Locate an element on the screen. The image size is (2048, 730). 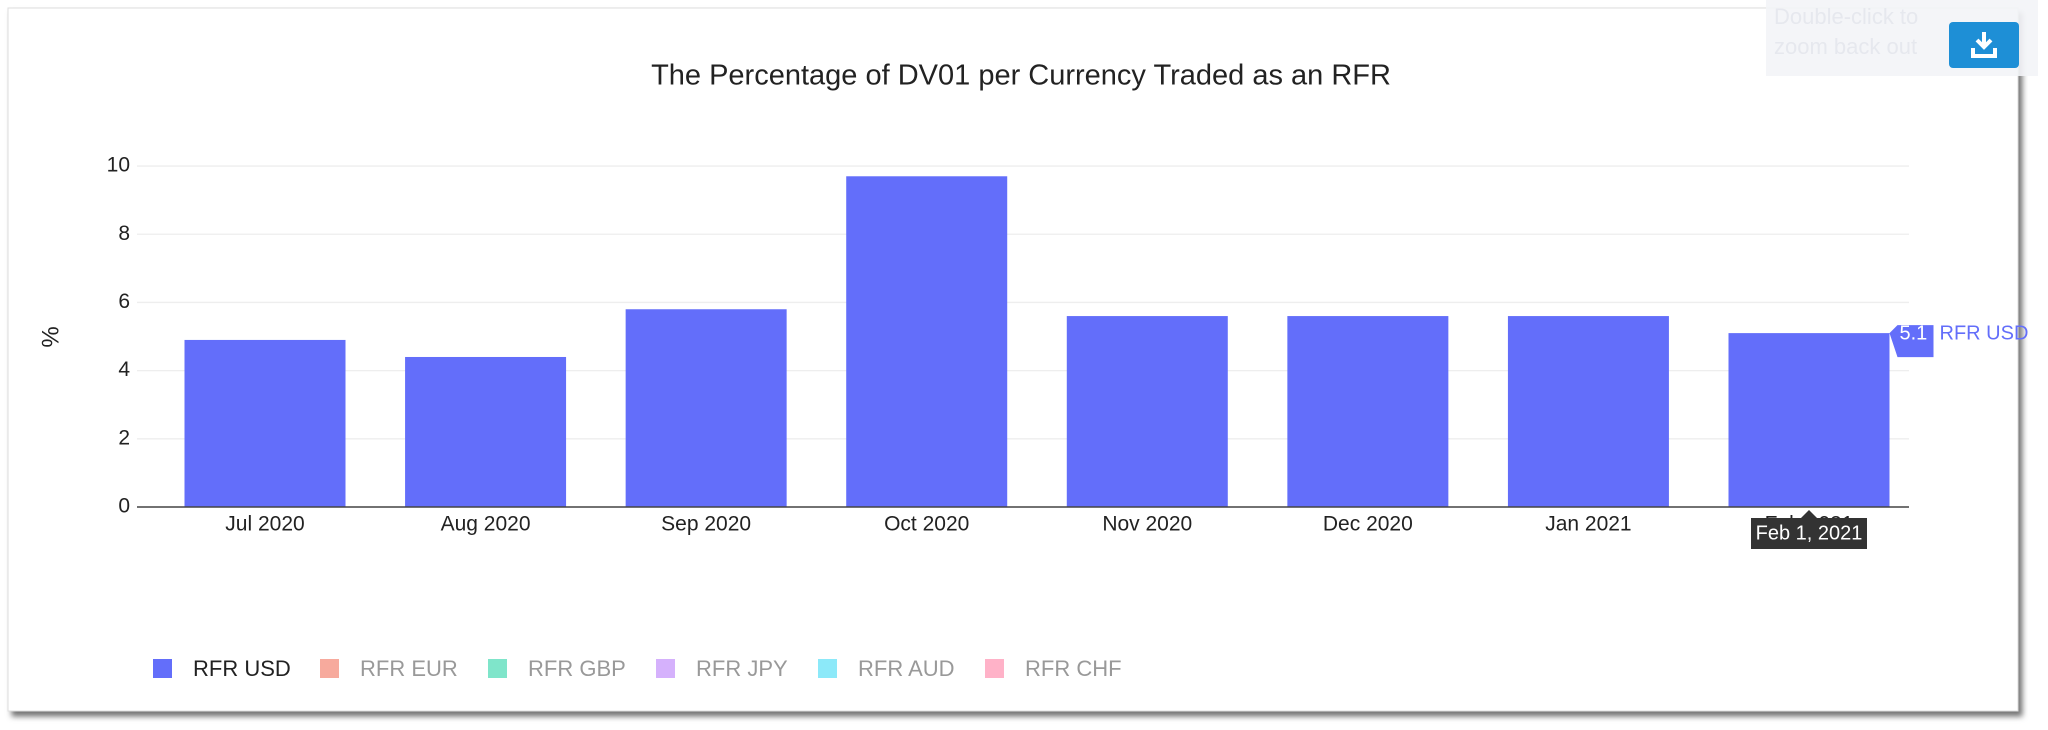
hover-x-label: Feb 1, 2021 is located at coordinates (1809, 533).